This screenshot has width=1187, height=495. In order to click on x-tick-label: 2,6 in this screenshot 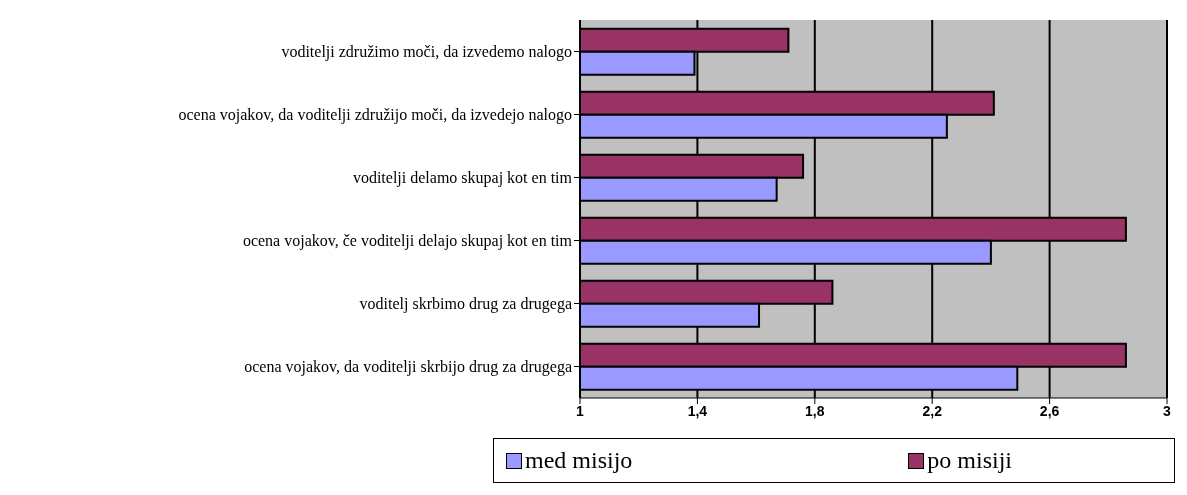, I will do `click(1049, 410)`.